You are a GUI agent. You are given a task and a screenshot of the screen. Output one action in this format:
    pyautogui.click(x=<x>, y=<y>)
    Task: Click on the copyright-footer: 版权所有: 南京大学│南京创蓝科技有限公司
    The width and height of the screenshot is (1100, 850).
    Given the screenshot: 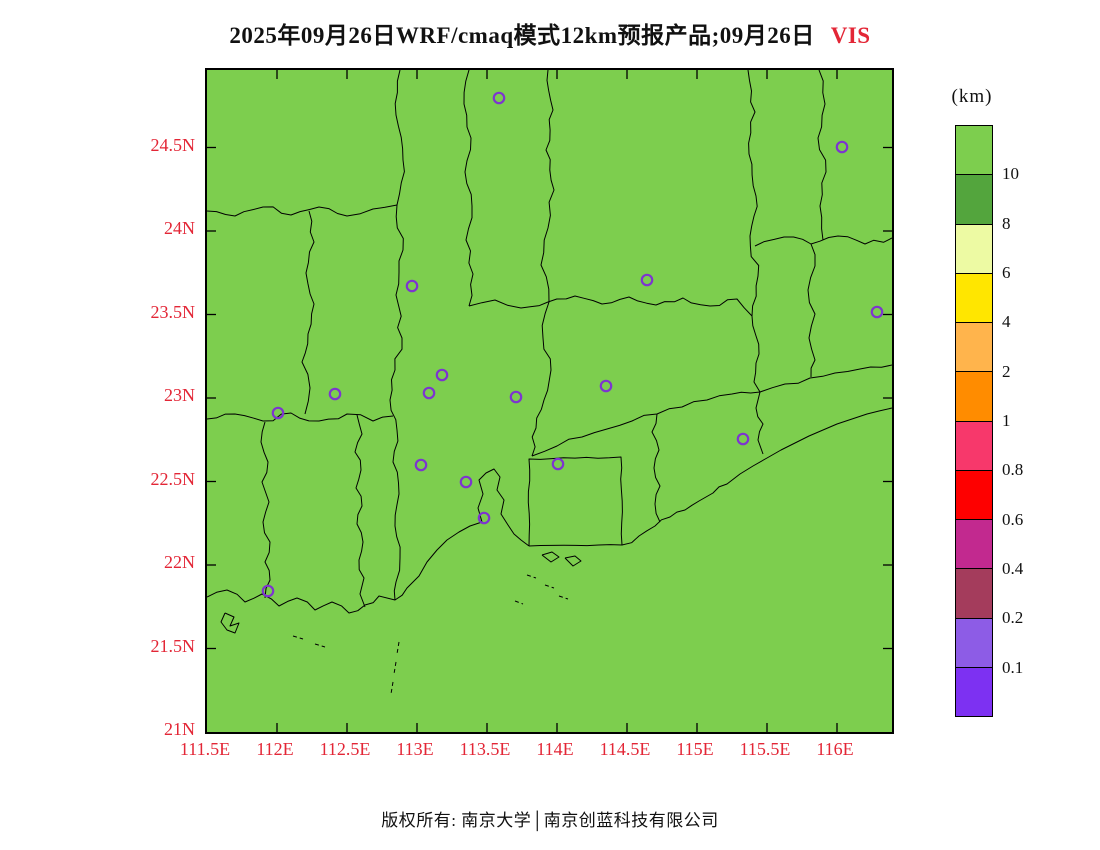 What is the action you would take?
    pyautogui.click(x=550, y=820)
    